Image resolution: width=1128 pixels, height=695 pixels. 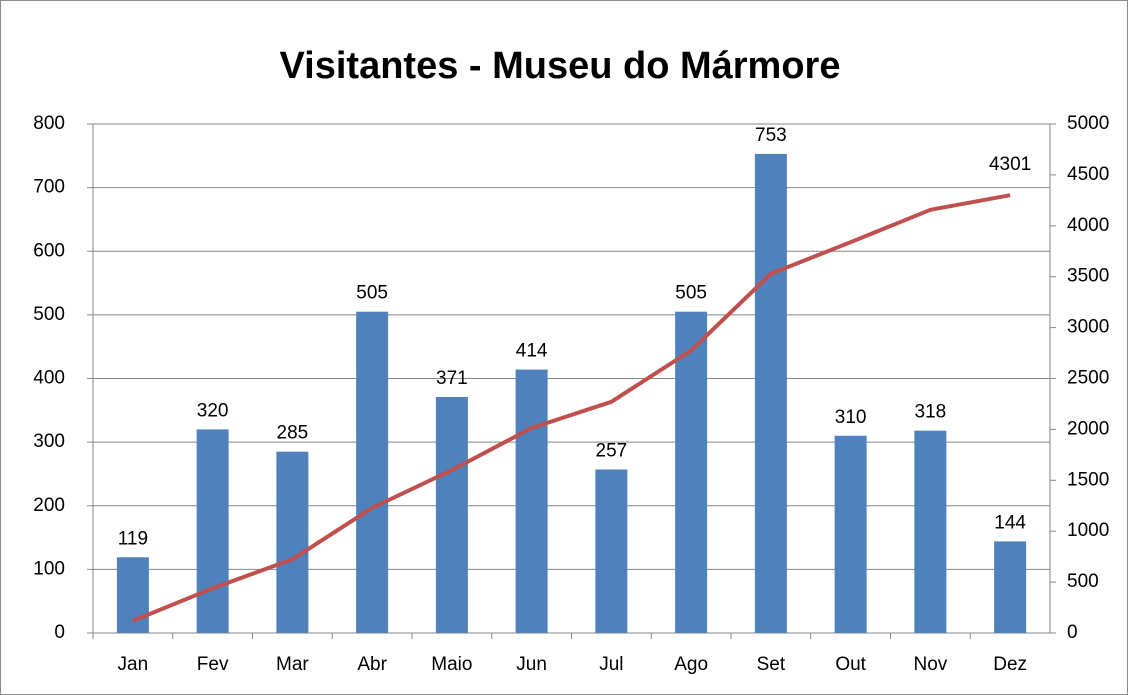 I want to click on x-tick-label: Maio, so click(x=451, y=664).